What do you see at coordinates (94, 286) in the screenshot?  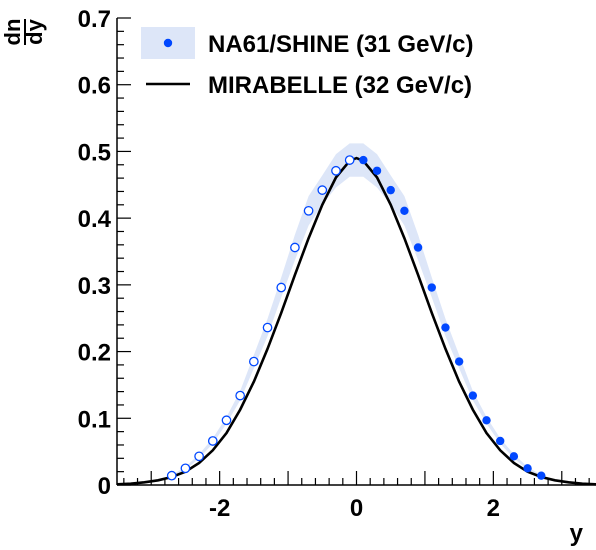 I see `y-tick-label: 0.3` at bounding box center [94, 286].